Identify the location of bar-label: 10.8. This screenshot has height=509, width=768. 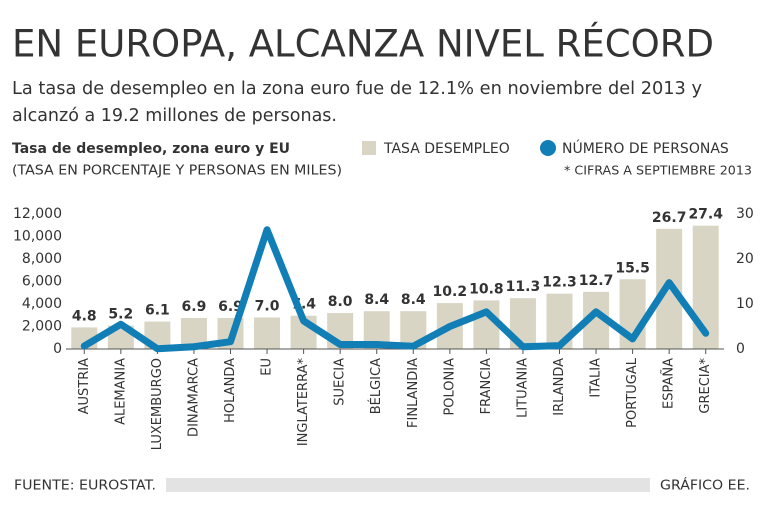
(486, 289).